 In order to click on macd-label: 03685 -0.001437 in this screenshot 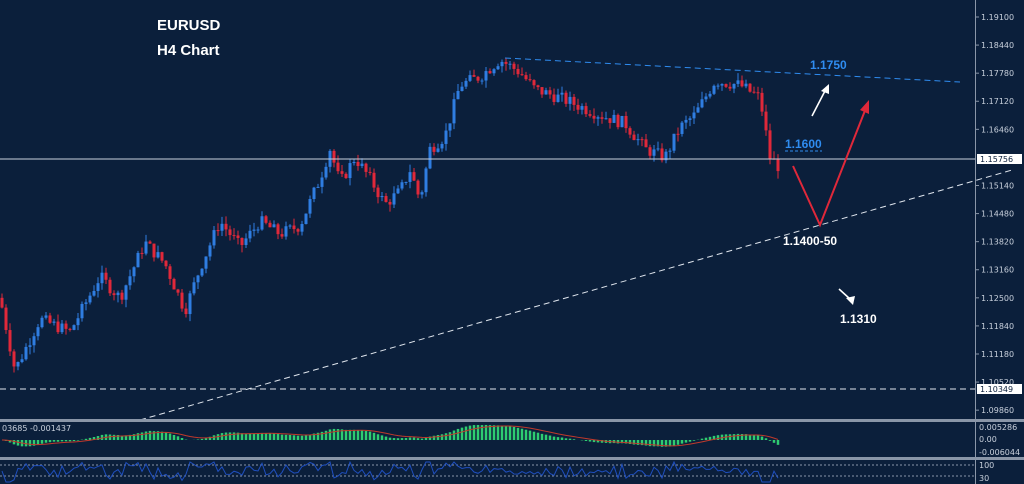, I will do `click(36, 428)`.